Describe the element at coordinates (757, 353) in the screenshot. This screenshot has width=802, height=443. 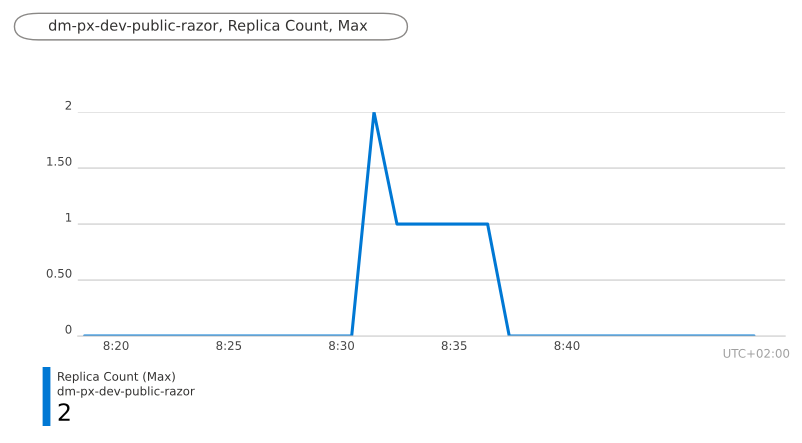
I see `text: UTC+02:00` at that location.